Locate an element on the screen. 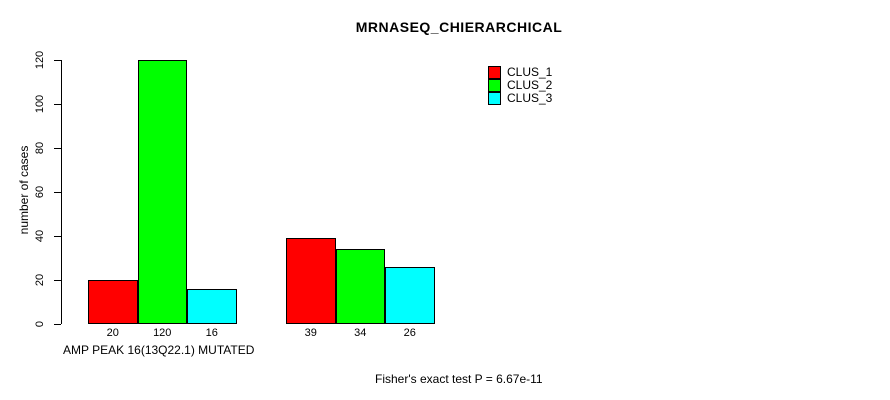  bar-value-label: 39 is located at coordinates (310, 333).